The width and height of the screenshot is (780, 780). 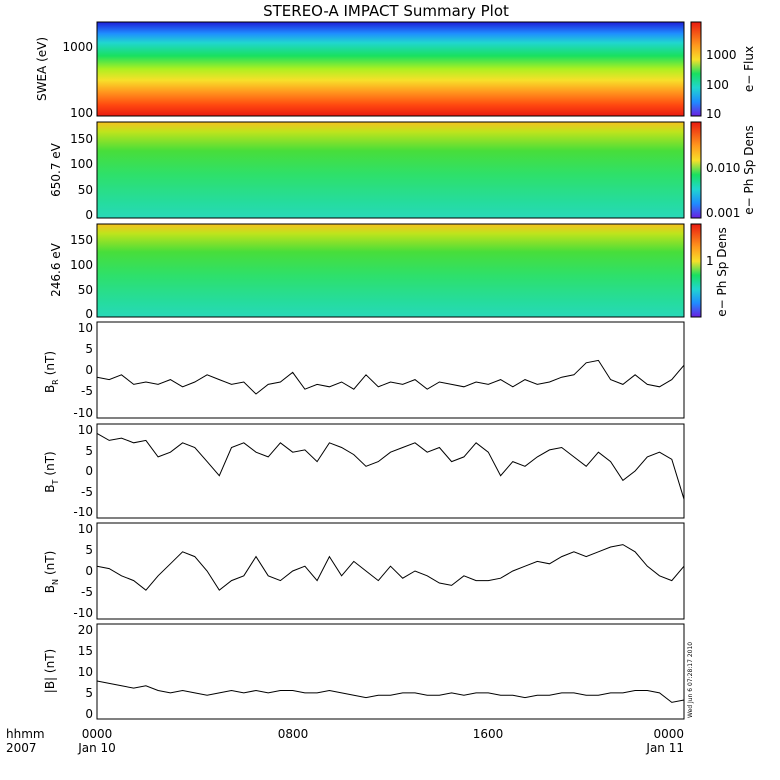 I want to click on bn-ytick-5: 5, so click(x=89, y=550).